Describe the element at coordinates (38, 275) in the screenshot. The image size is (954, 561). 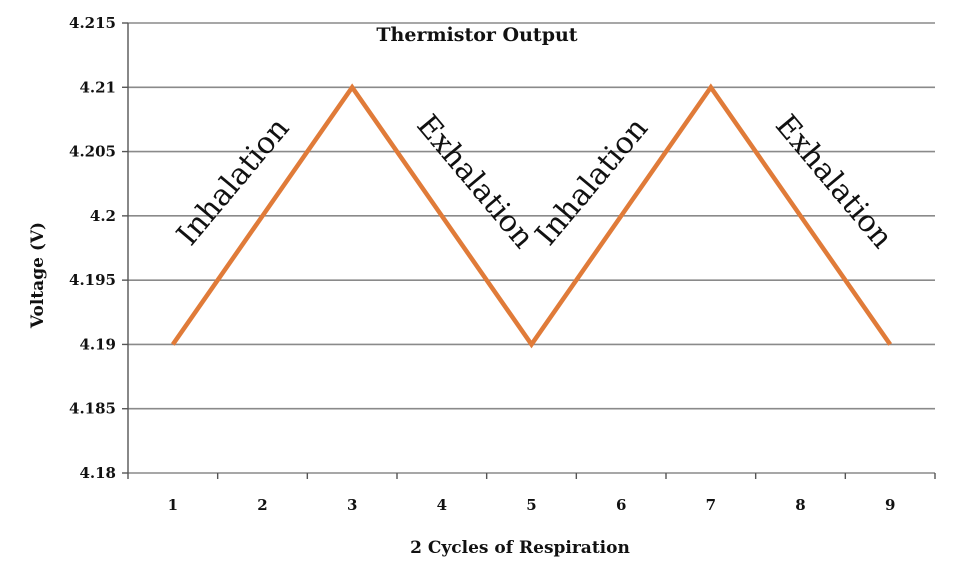
I see `y-axis-title: Voltage (V)` at that location.